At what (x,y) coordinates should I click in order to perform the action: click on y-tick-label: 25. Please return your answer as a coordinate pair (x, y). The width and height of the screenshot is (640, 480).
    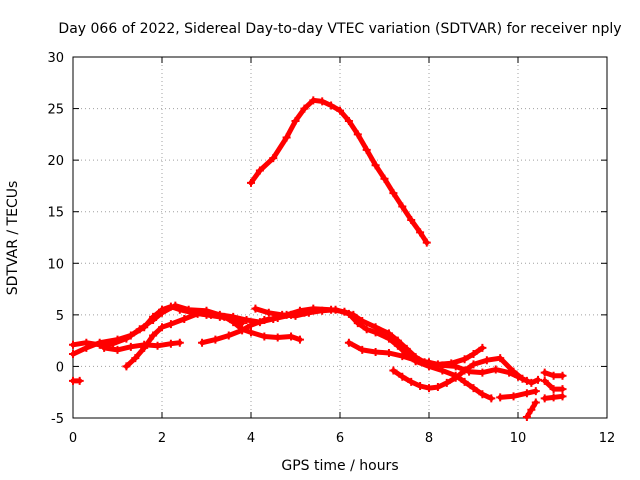
    Looking at the image, I should click on (55, 110).